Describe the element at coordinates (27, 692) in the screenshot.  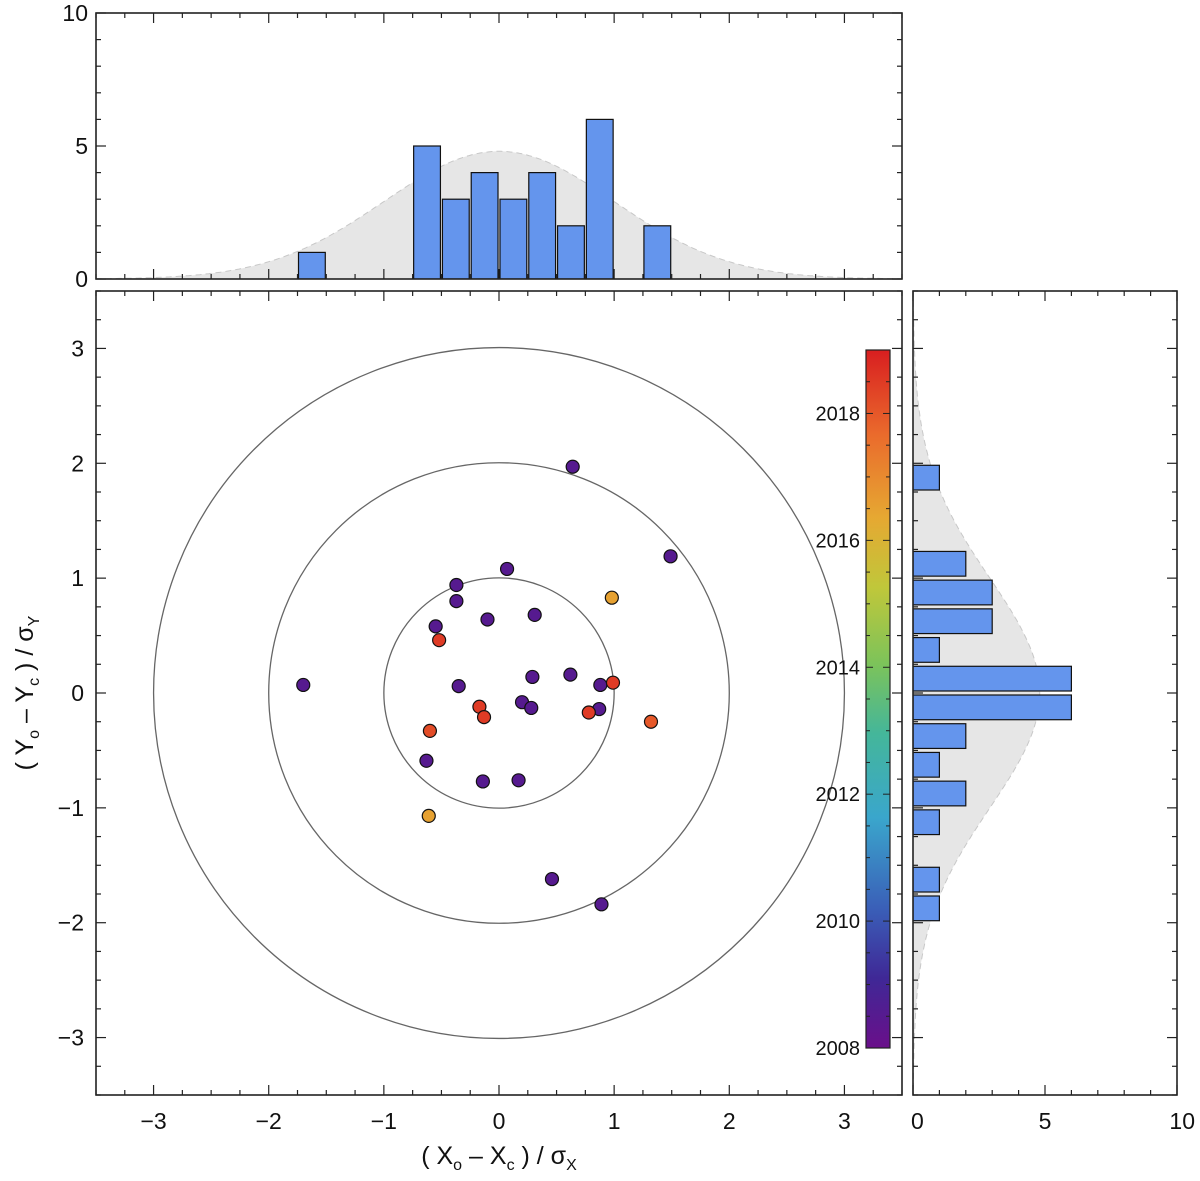
I see `y-axis-title: ( Yo – Yc ) / σY` at that location.